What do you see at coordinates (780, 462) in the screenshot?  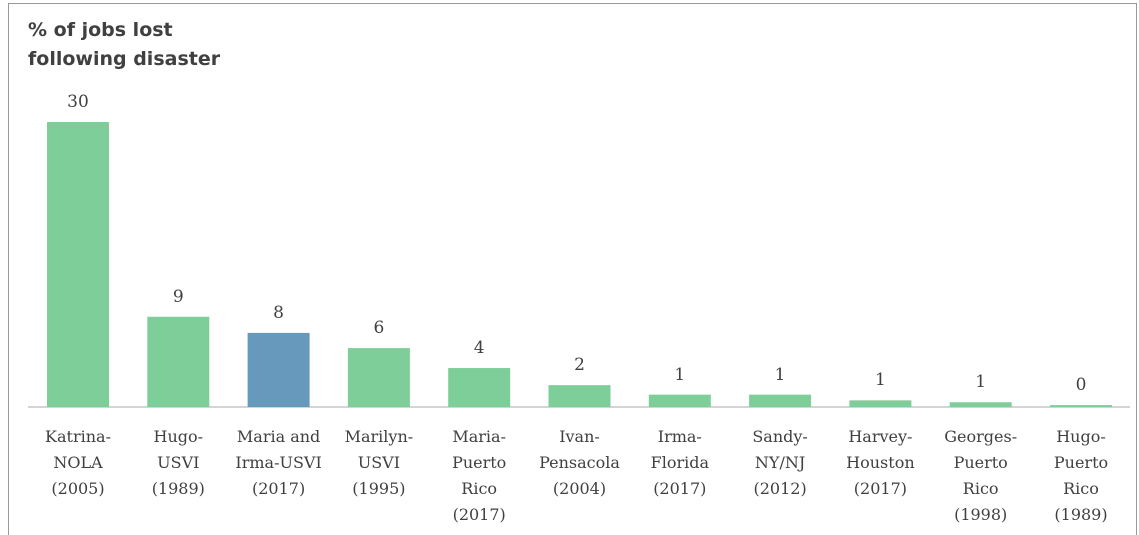 I see `x-tick-label: Sandy- NY/NJ (2012)` at bounding box center [780, 462].